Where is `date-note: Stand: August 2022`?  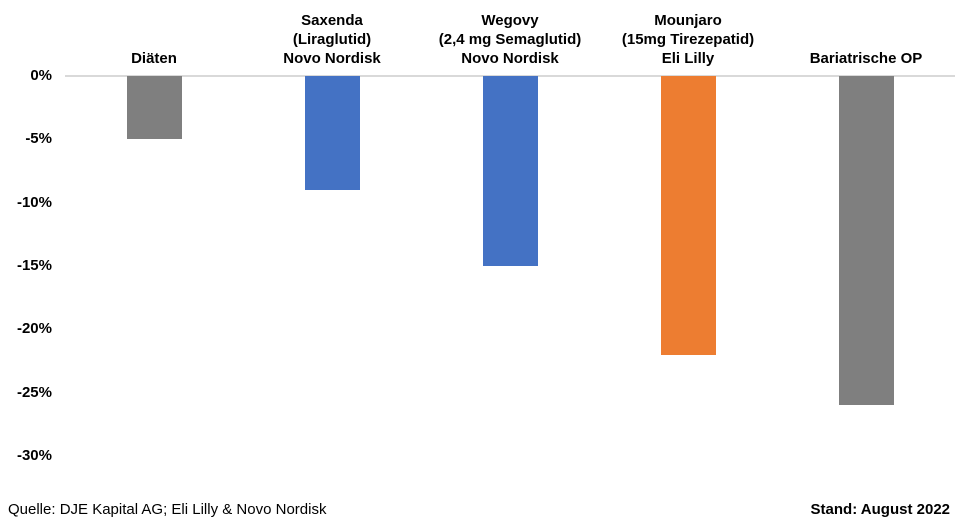
date-note: Stand: August 2022 is located at coordinates (880, 509).